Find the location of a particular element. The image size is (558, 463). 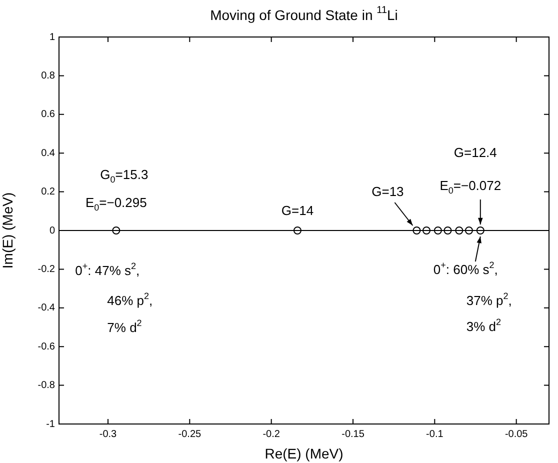

annotation: G=14 is located at coordinates (297, 210).